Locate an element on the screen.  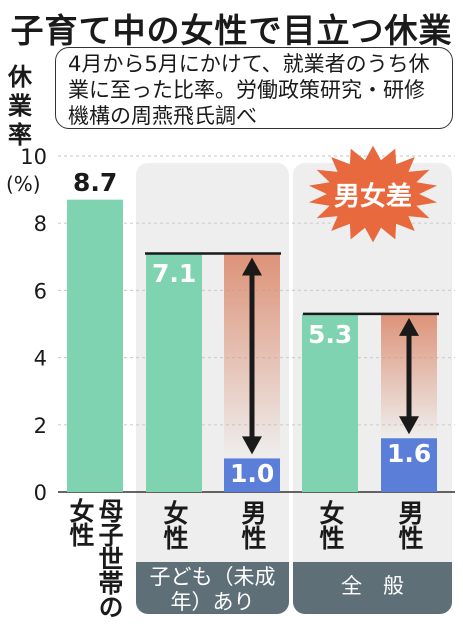
value-label: 1.0 is located at coordinates (252, 474).